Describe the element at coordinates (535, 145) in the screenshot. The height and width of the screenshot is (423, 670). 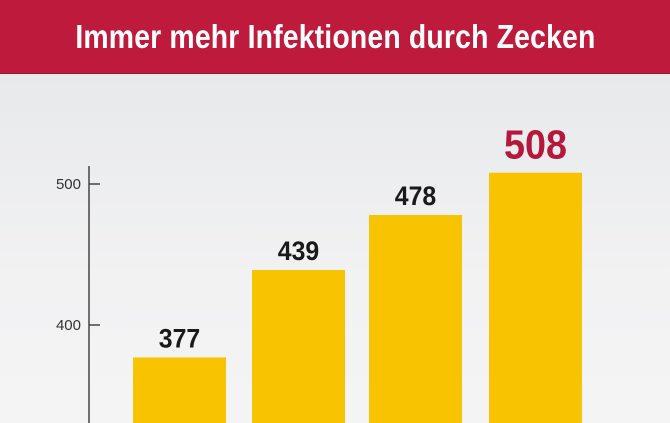
I see `bar-label-highlight: 508` at that location.